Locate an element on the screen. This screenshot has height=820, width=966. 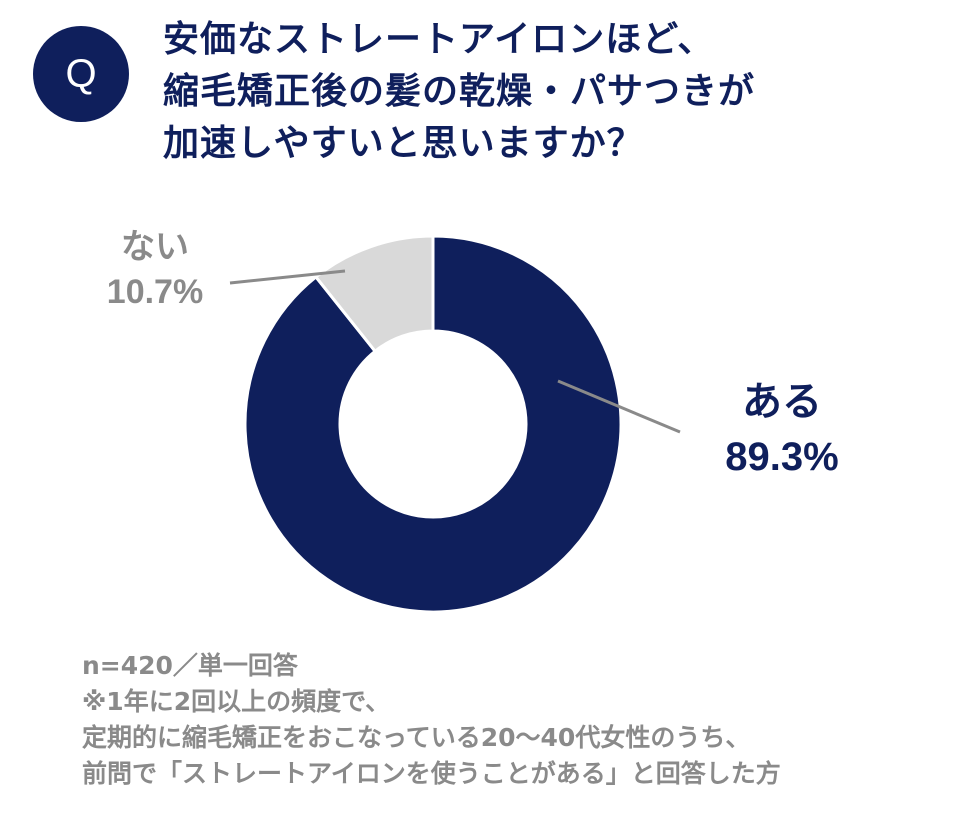
value-label-aru: 89.3% is located at coordinates (781, 457).